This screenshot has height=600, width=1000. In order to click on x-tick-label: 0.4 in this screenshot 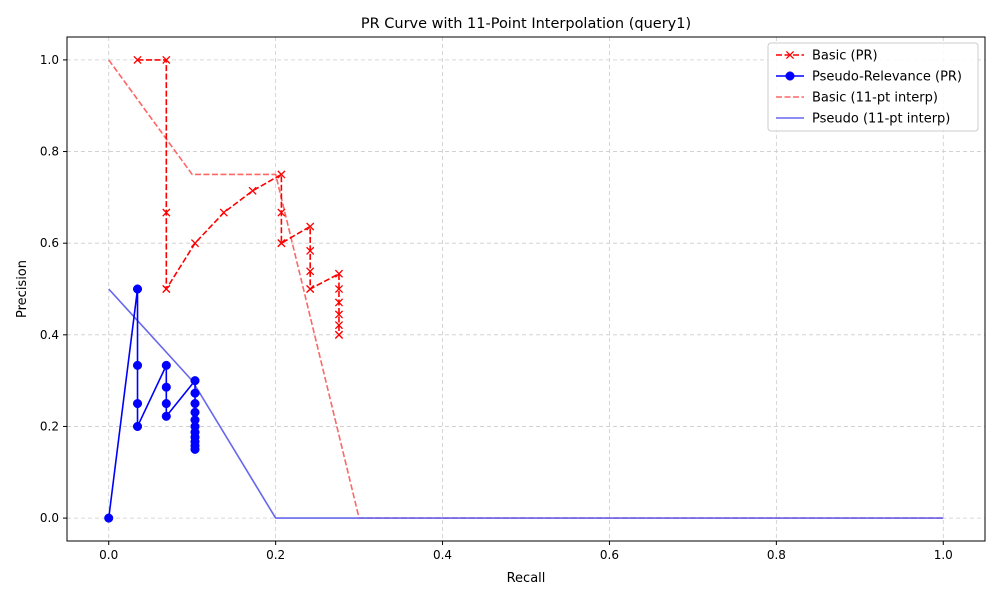, I will do `click(442, 555)`.